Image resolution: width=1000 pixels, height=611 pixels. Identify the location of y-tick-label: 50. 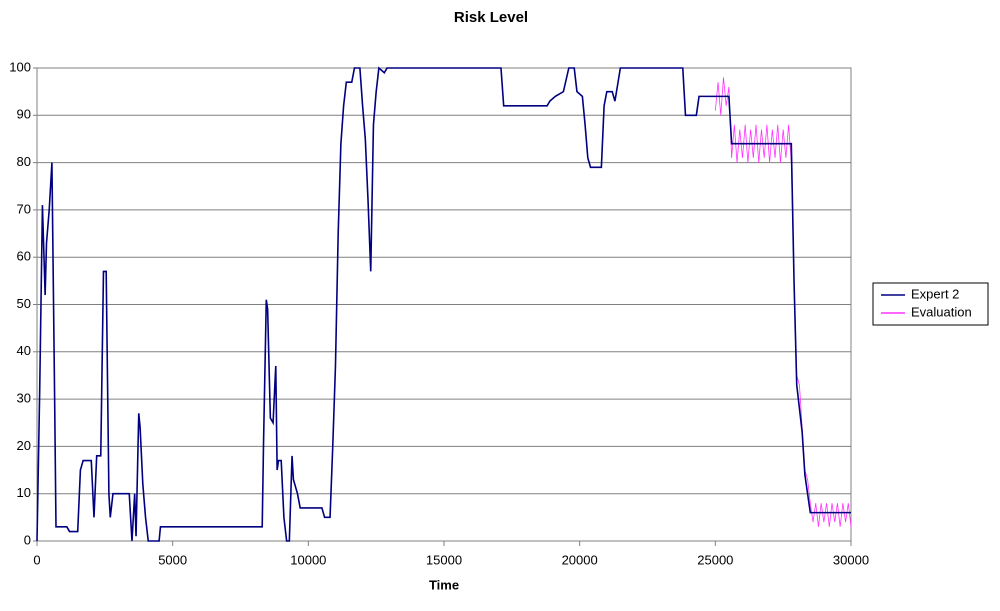
(24, 303).